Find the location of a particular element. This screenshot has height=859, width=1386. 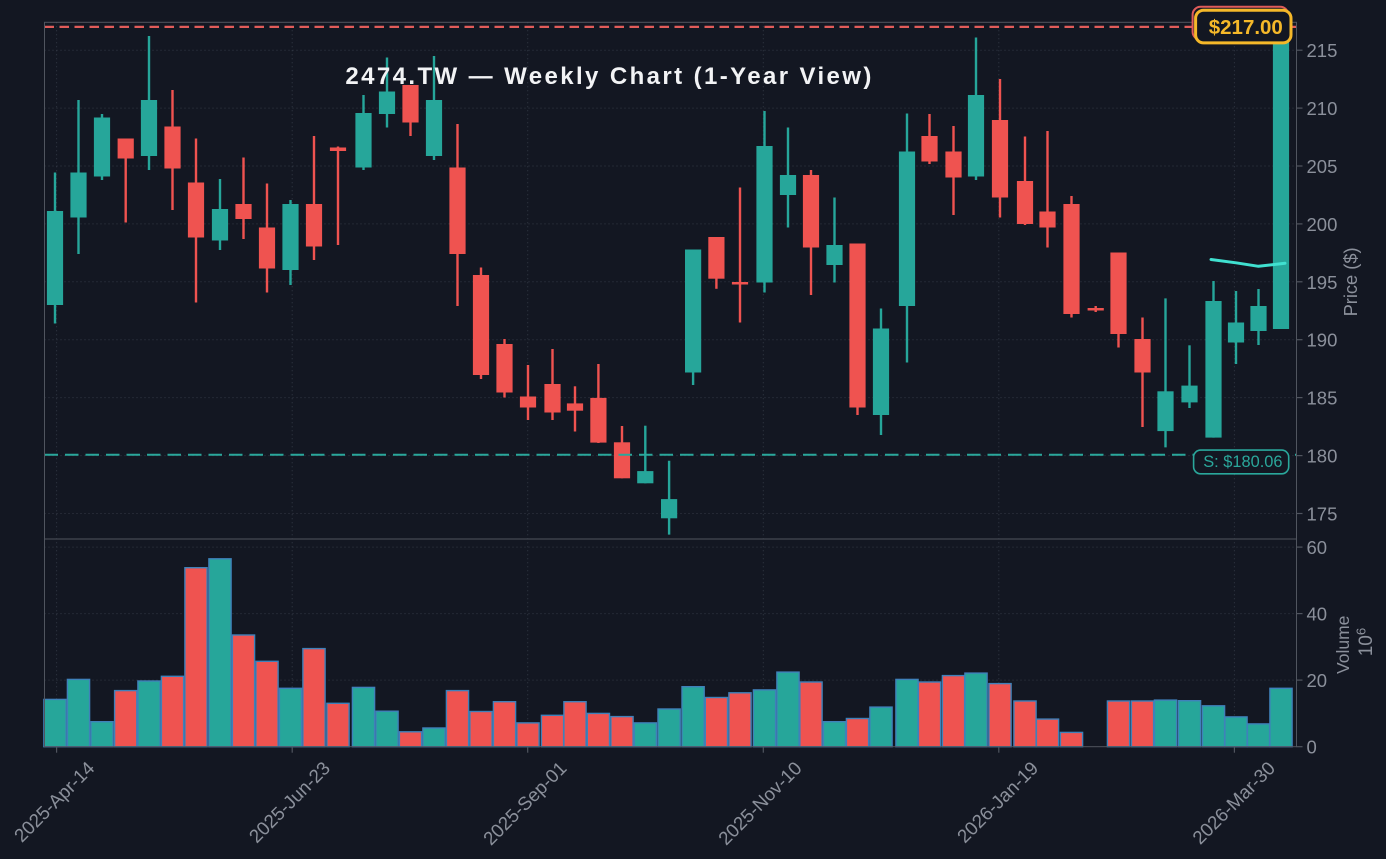

svg-text: 20 is located at coordinates (1317, 680).